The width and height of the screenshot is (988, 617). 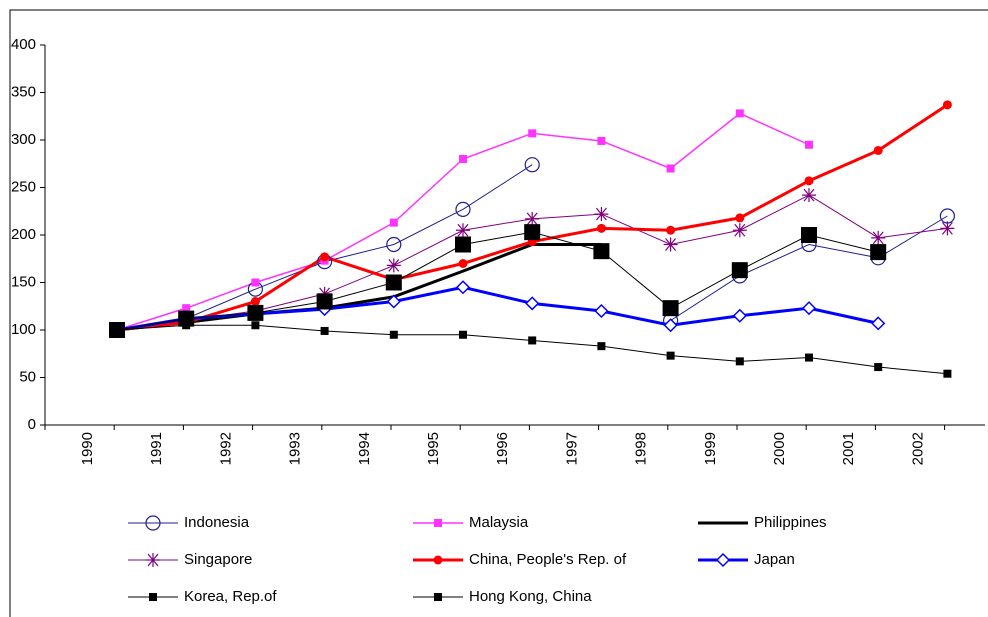 I want to click on y-tick-label: 250, so click(x=23, y=186).